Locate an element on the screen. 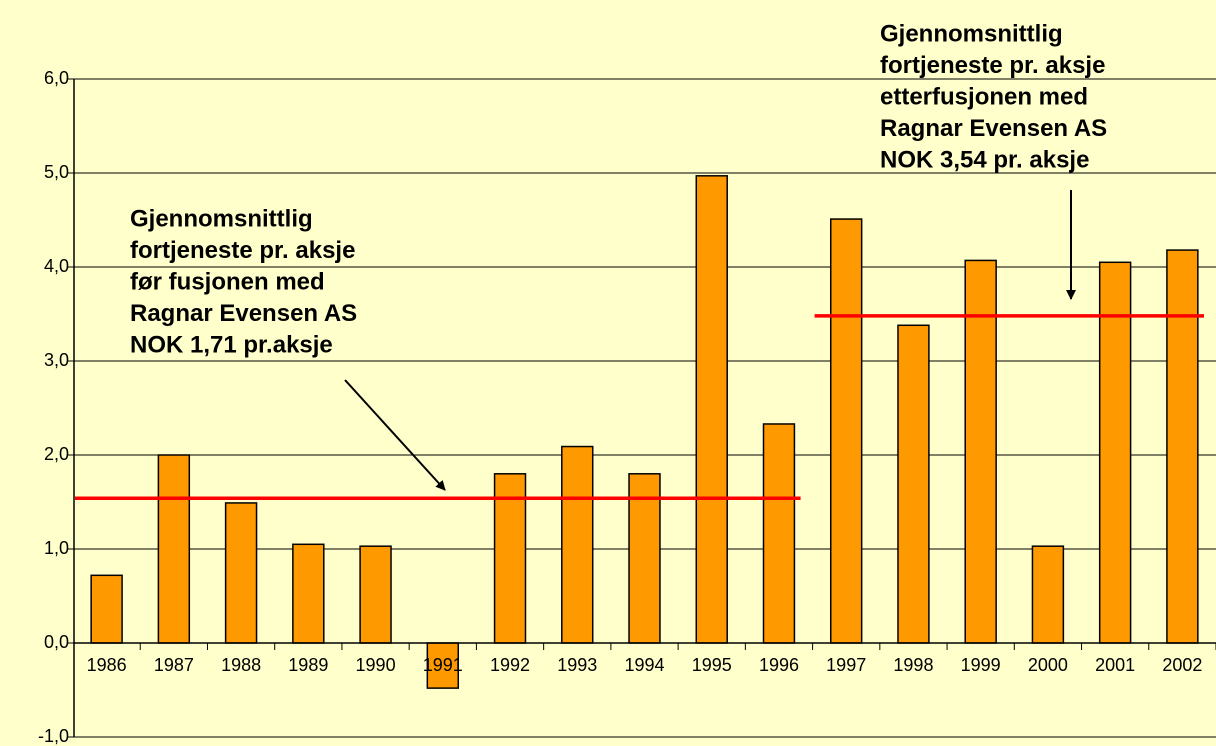 This screenshot has width=1216, height=746. y-tick-label: -1,0 is located at coordinates (53, 736).